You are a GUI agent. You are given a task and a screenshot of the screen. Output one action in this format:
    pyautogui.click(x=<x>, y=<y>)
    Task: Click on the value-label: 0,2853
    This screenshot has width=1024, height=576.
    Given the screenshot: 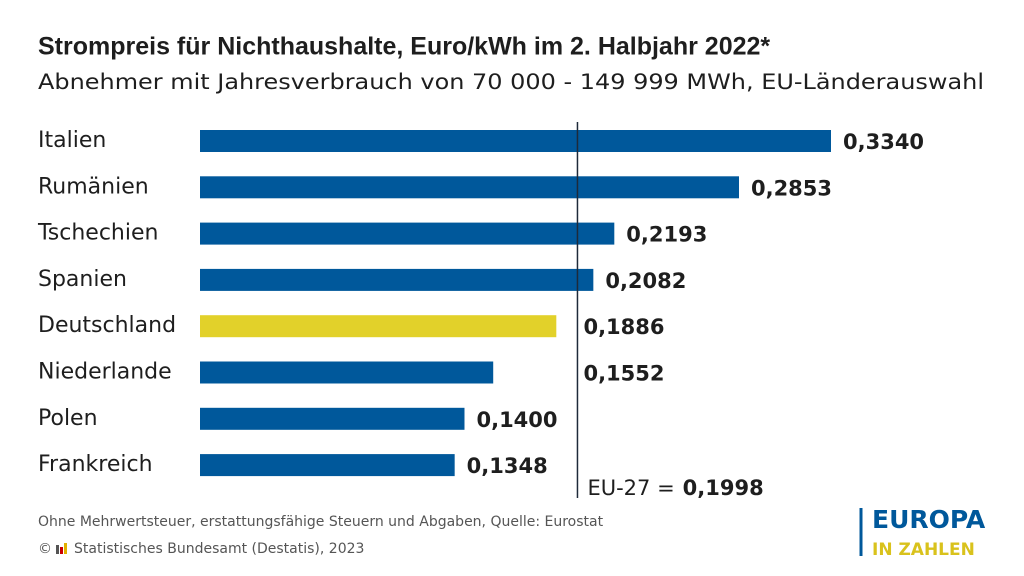 What is the action you would take?
    pyautogui.click(x=791, y=188)
    